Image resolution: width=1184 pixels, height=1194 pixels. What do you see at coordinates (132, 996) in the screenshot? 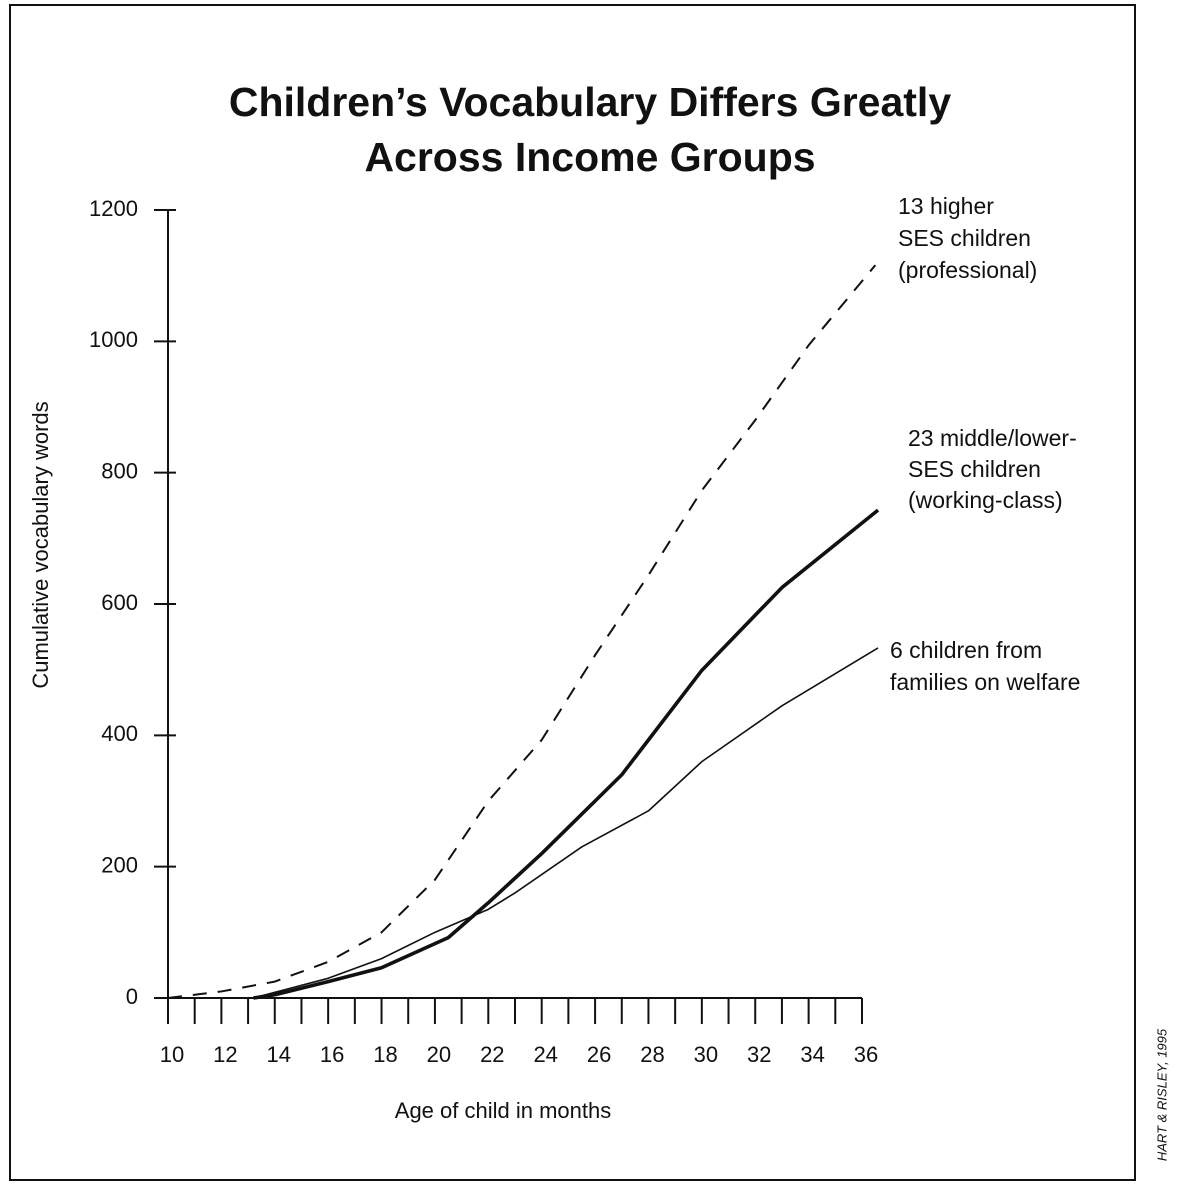
I see `y-tick-label: 0` at bounding box center [132, 996].